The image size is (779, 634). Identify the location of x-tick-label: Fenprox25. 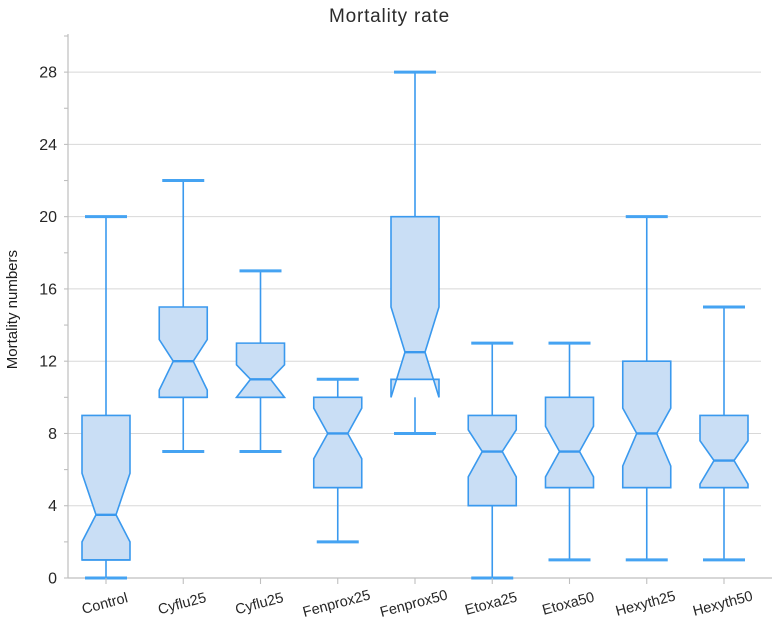
(336, 603).